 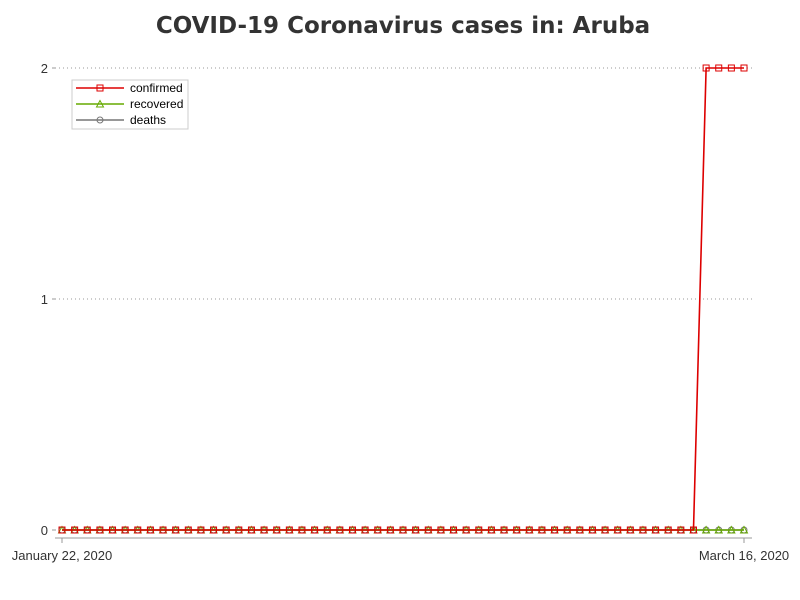 I want to click on legend-label-deaths: deaths, so click(x=148, y=120).